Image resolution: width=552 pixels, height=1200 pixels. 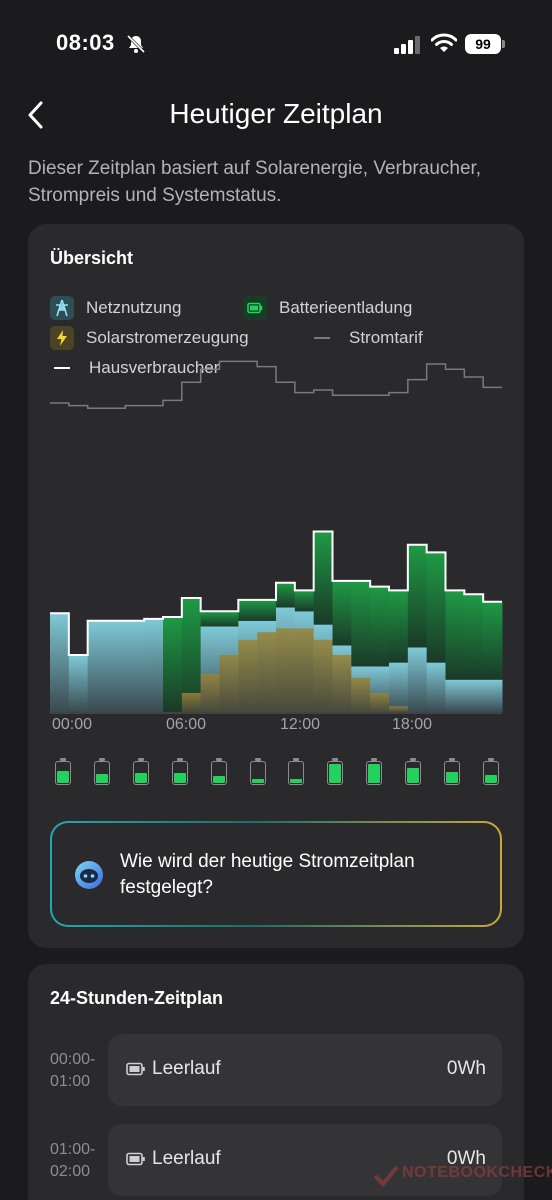 I want to click on chevron-left-icon, so click(x=35, y=115).